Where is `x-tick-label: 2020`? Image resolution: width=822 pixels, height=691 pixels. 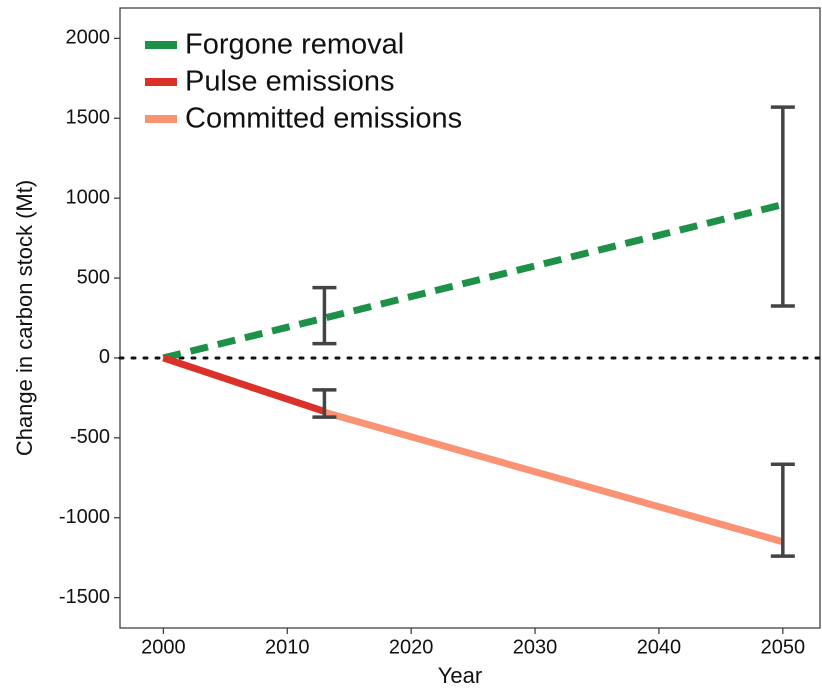
x-tick-label: 2020 is located at coordinates (411, 647).